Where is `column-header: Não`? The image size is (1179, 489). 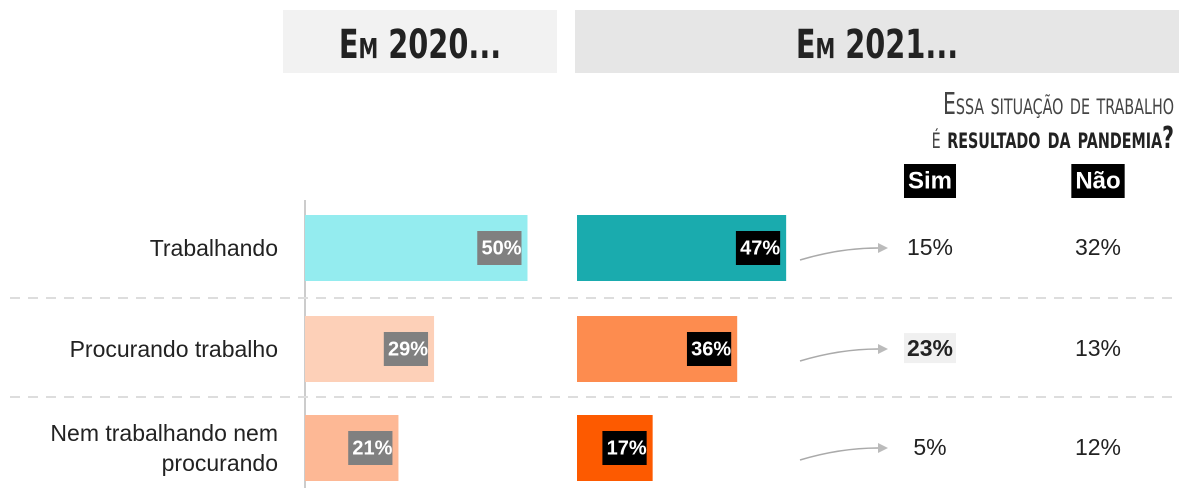 column-header: Não is located at coordinates (1097, 180).